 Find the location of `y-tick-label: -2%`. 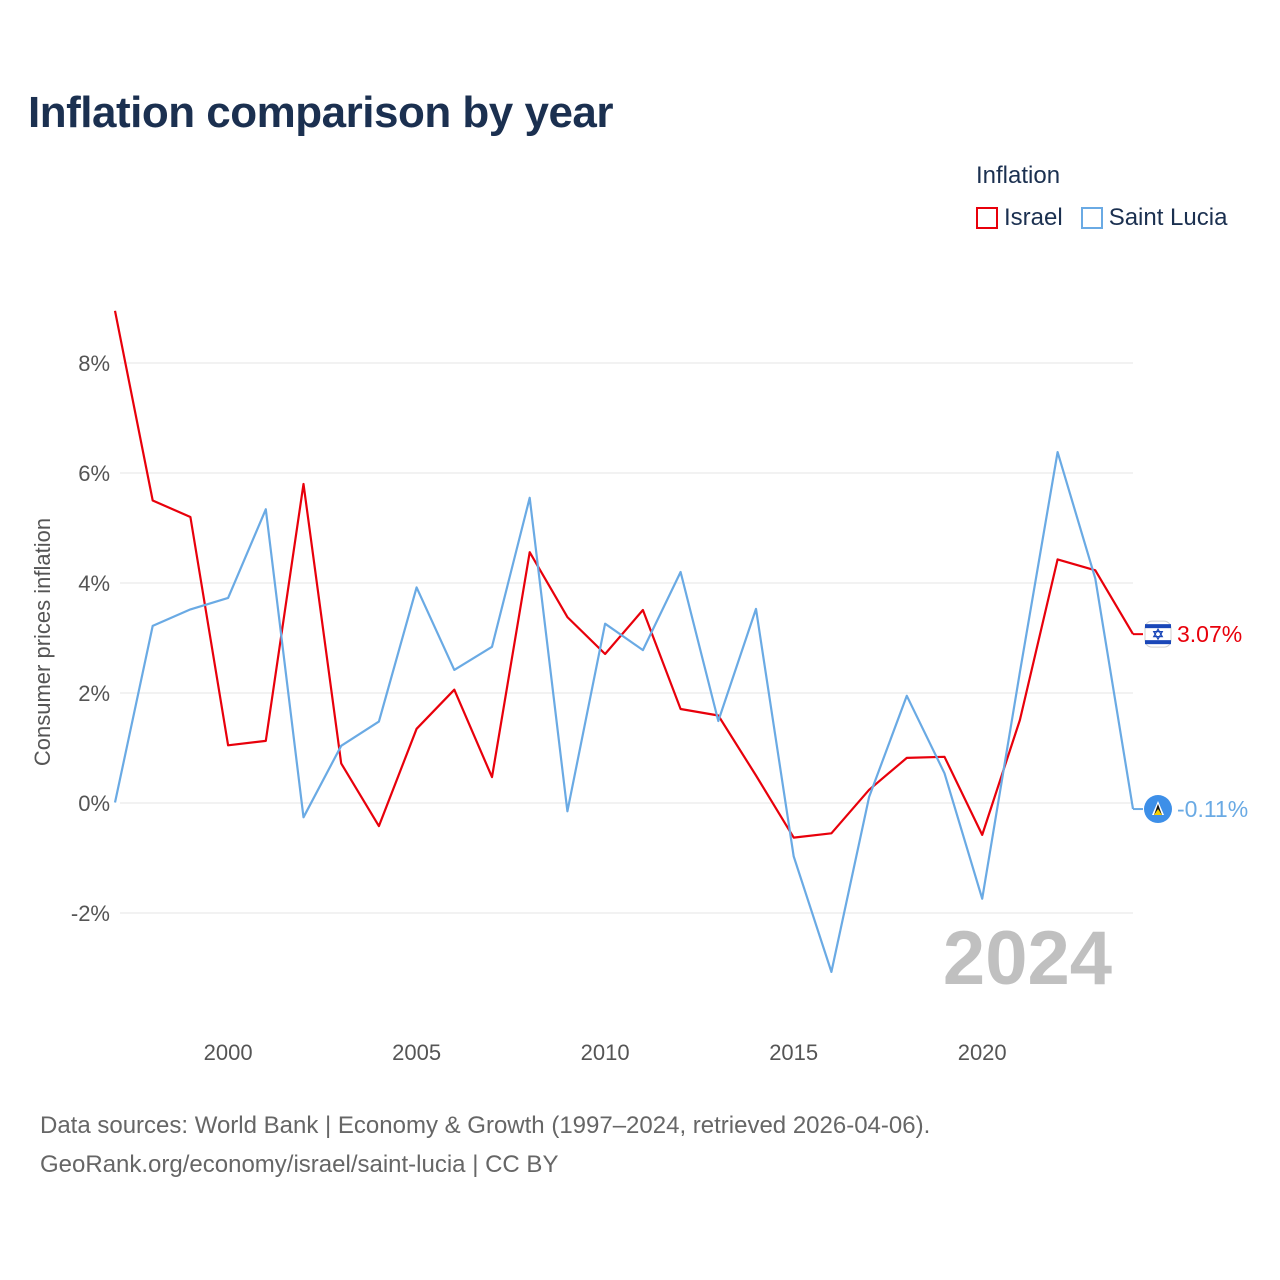

y-tick-label: -2% is located at coordinates (90, 913).